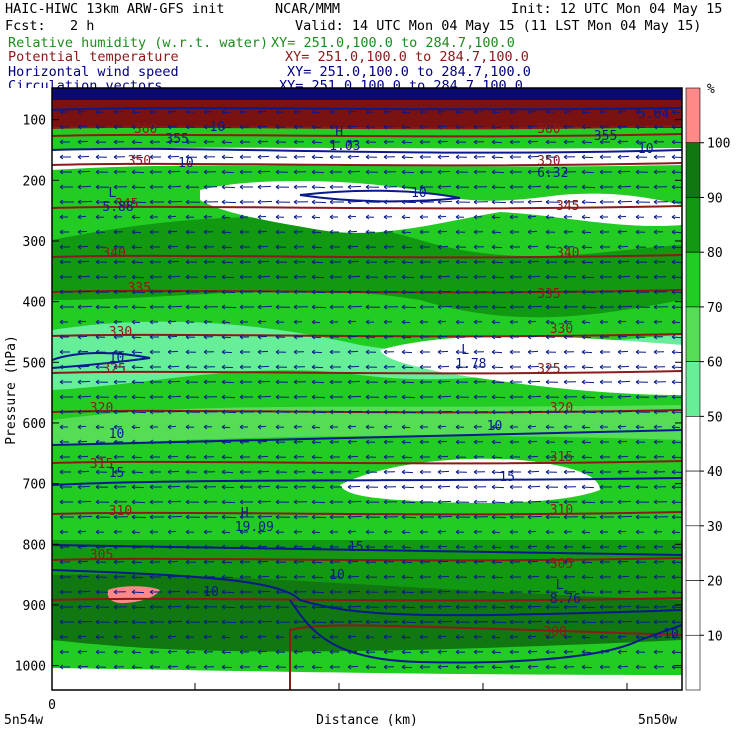 The height and width of the screenshot is (740, 740). What do you see at coordinates (548, 369) in the screenshot?
I see `theta-contour-label-325: 325` at bounding box center [548, 369].